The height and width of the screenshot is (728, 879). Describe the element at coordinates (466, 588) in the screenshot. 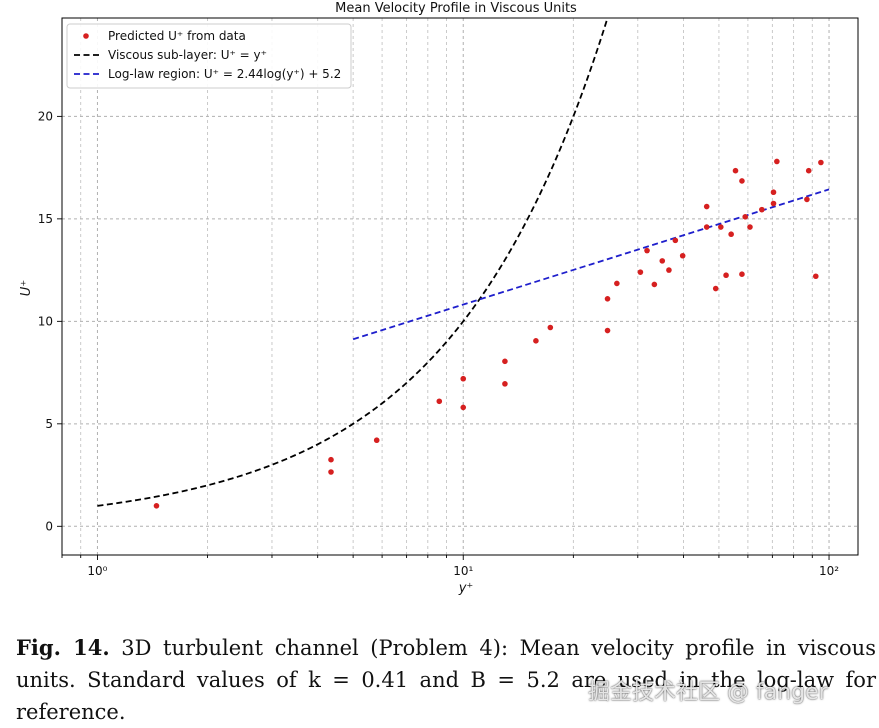

I see `x-axis-label: y⁺` at that location.